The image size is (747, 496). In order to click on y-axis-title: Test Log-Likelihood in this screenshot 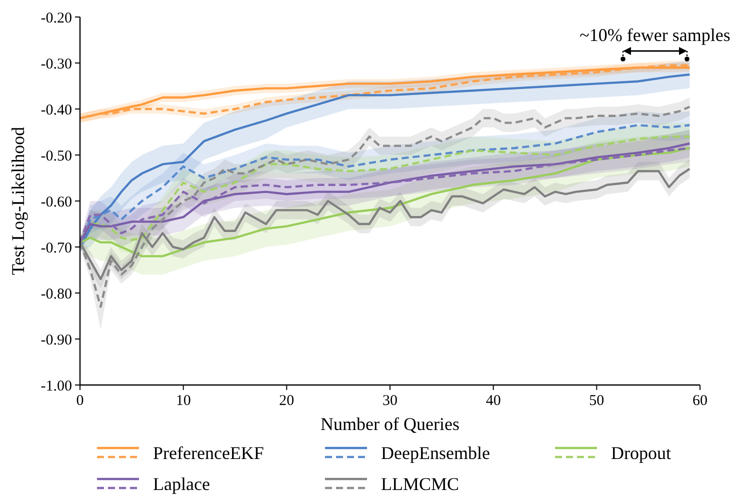, I will do `click(18, 201)`.